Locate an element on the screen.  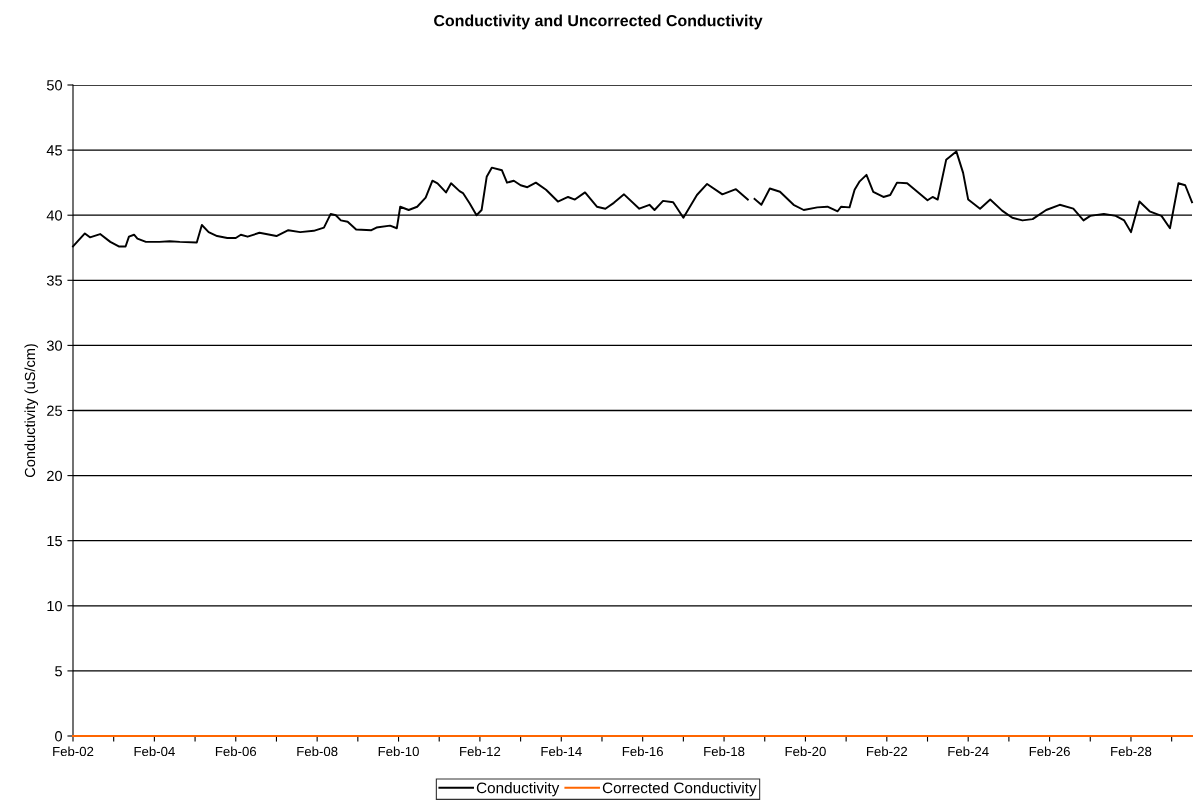
x-tick-label: Feb-16 is located at coordinates (642, 751).